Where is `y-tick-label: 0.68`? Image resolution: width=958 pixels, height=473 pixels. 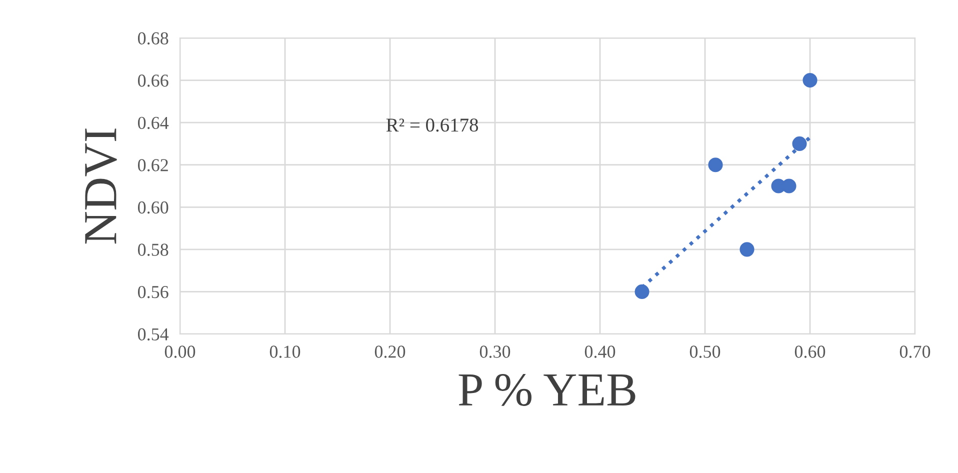 y-tick-label: 0.68 is located at coordinates (153, 38).